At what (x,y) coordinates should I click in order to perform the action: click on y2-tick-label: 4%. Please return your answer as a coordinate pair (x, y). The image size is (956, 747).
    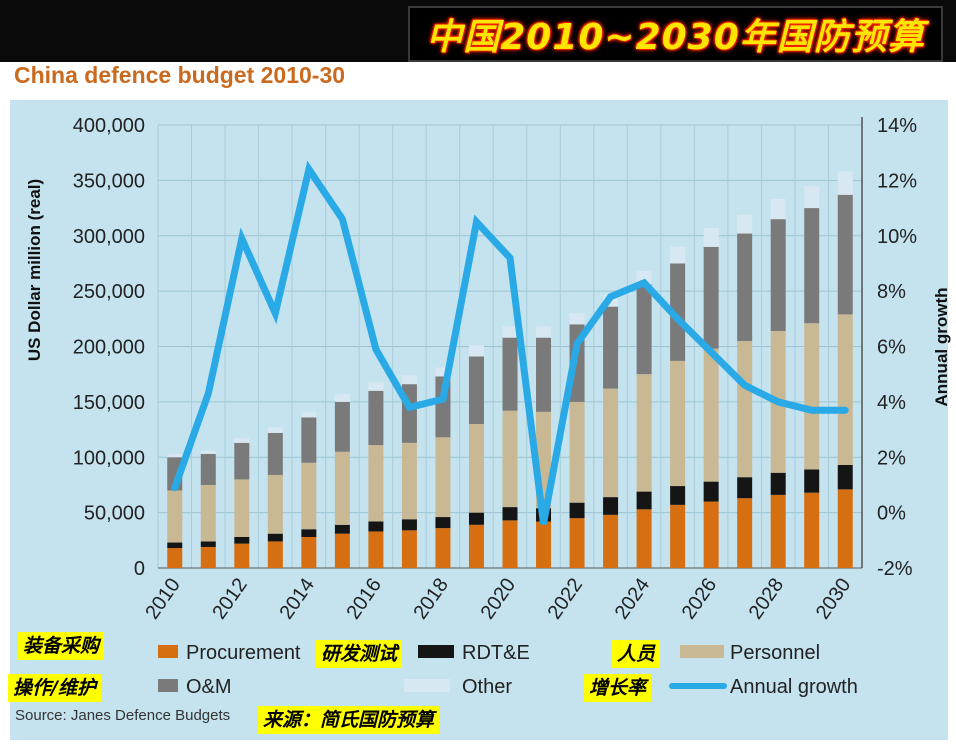
    Looking at the image, I should click on (891, 403).